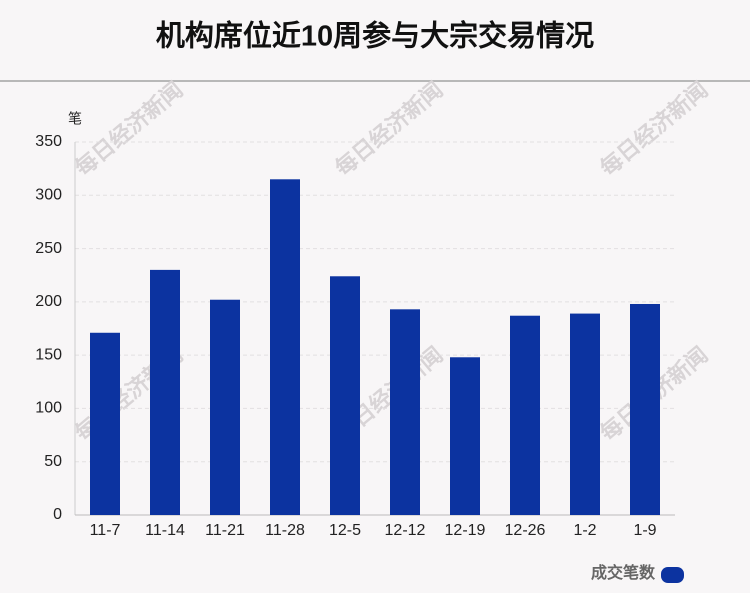 The height and width of the screenshot is (593, 750). I want to click on x-tick-label: 11-28, so click(285, 530).